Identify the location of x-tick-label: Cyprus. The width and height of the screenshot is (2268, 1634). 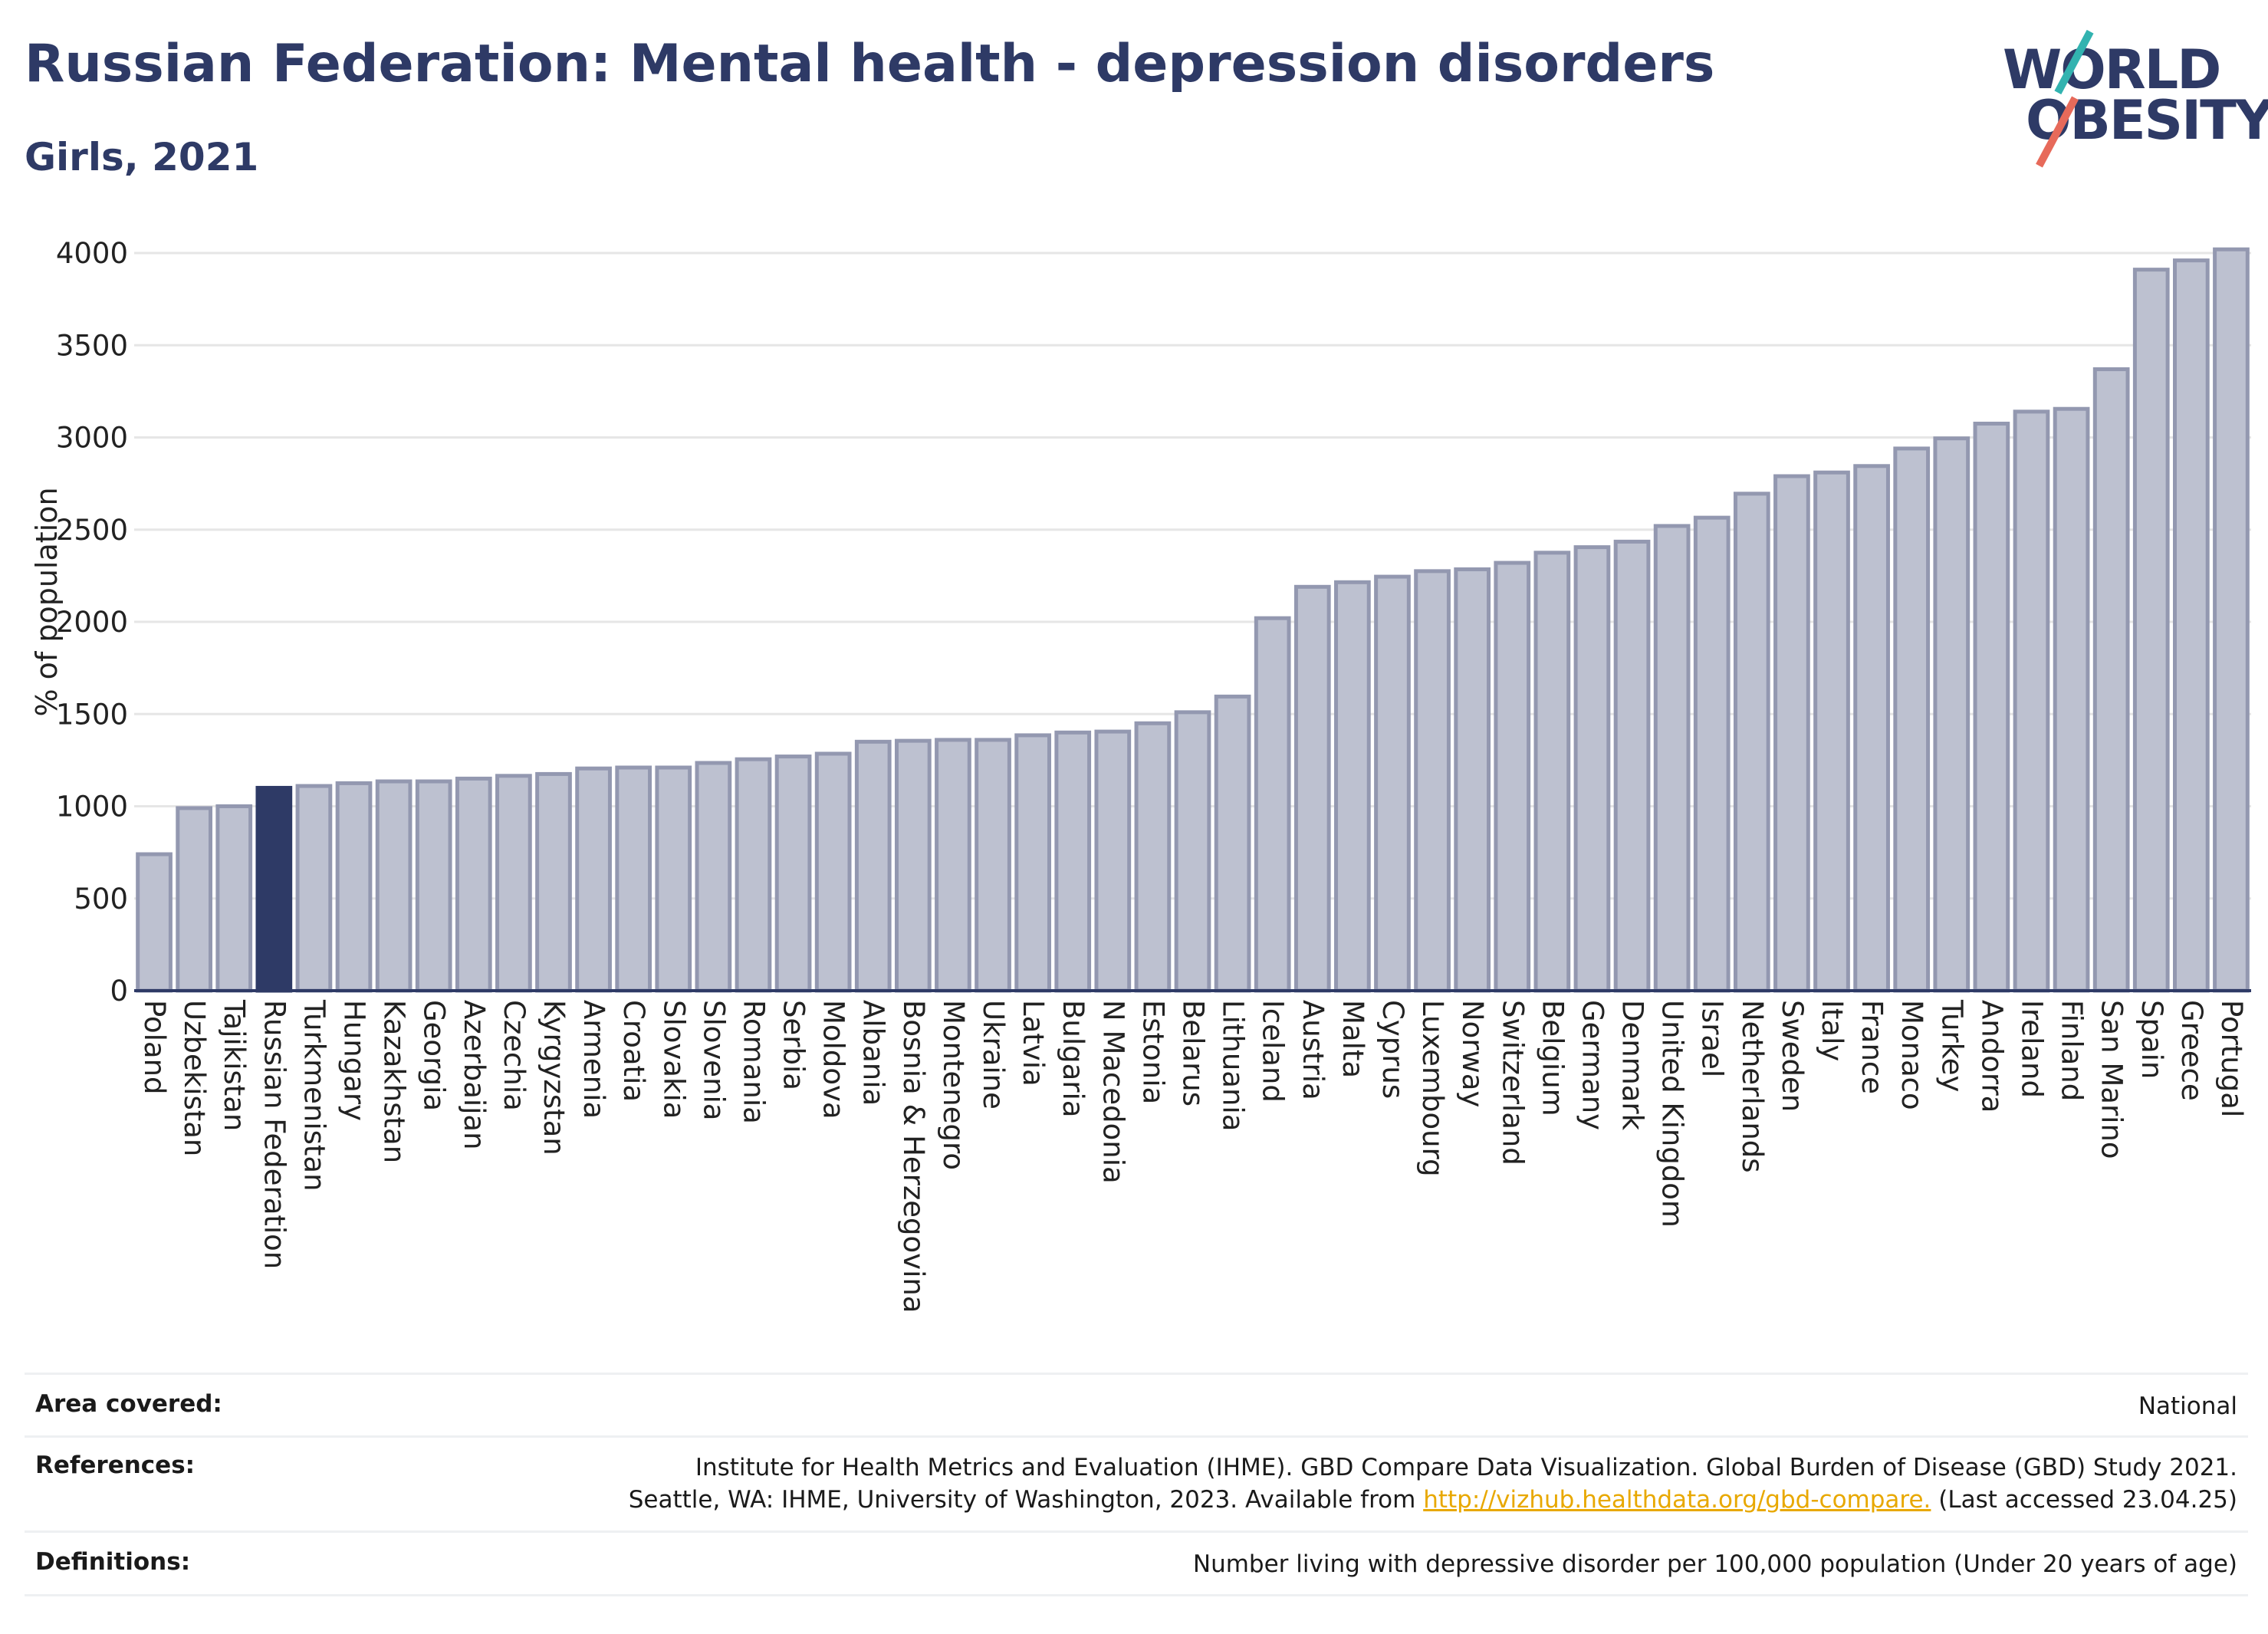
(1392, 1049).